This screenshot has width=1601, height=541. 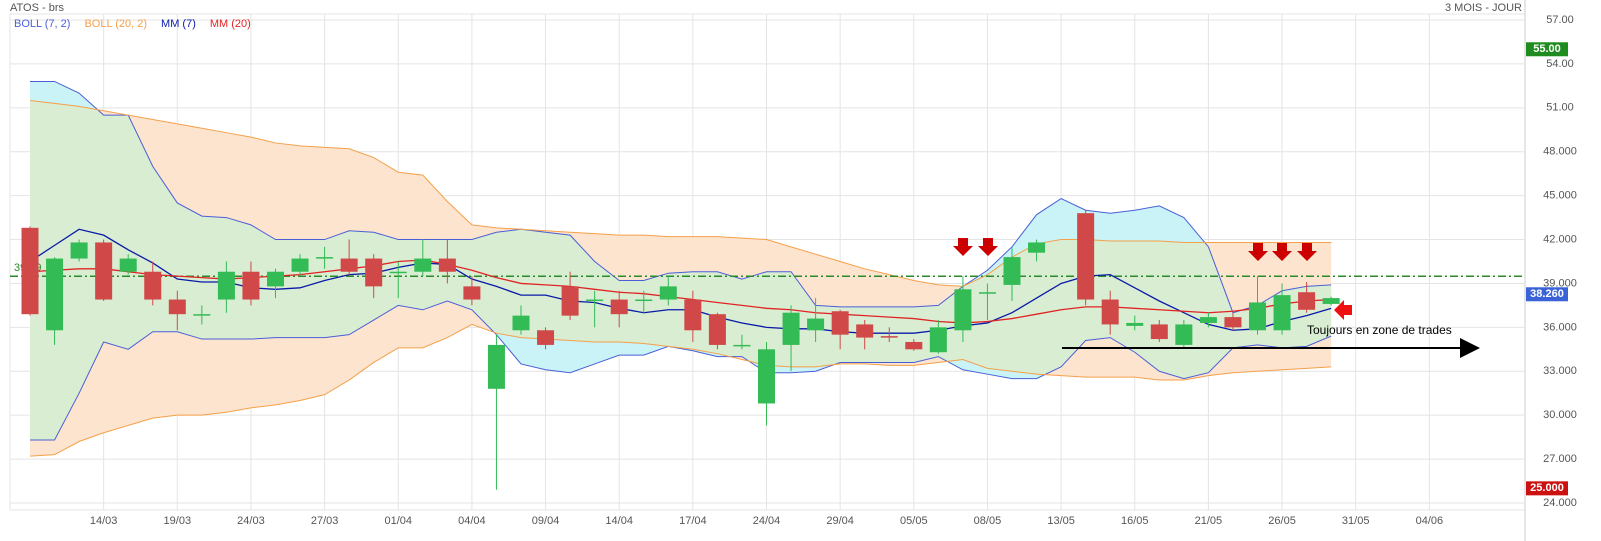 What do you see at coordinates (1483, 8) in the screenshot?
I see `chart-subtitle: 3 MOIS - JOUR` at bounding box center [1483, 8].